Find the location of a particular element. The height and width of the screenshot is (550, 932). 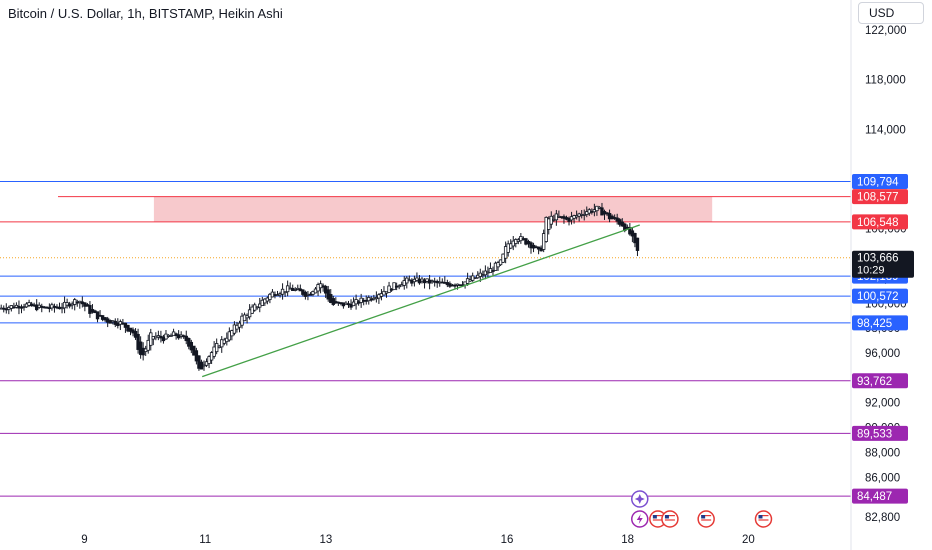

price-label-98425: 98,425 is located at coordinates (880, 323).